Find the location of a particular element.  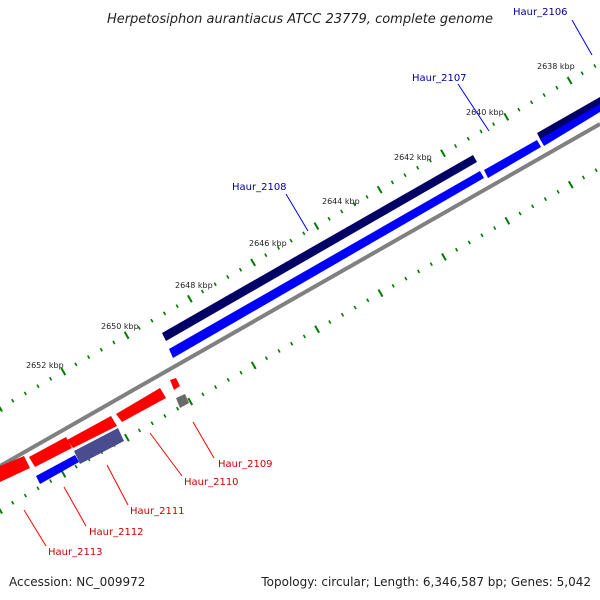

gene-arrow-haur-2112-blue is located at coordinates (57, 469).